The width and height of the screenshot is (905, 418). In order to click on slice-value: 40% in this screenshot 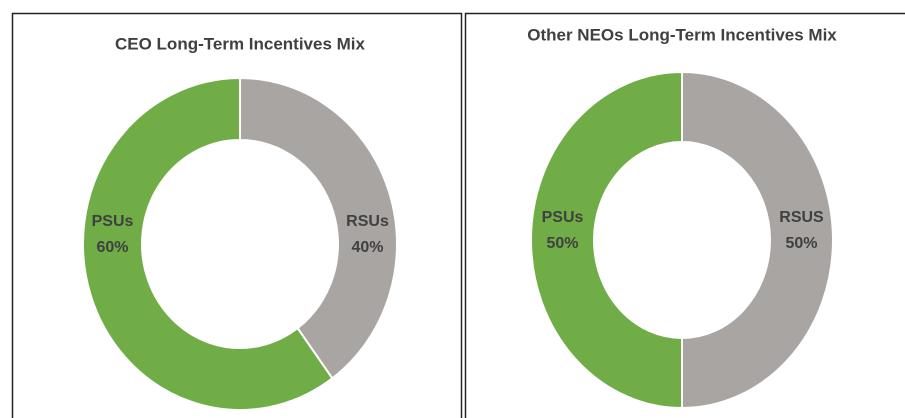, I will do `click(367, 247)`.